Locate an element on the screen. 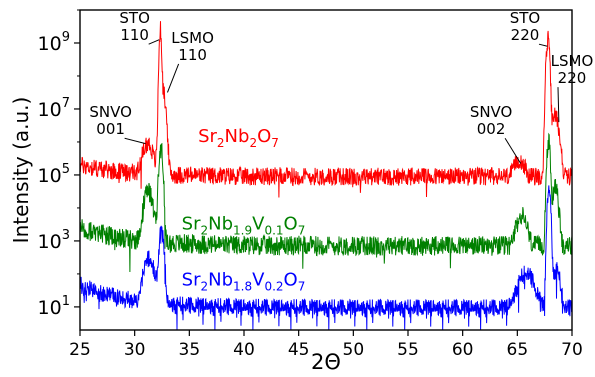 The width and height of the screenshot is (595, 377). peak-annotation: LSMO 110 is located at coordinates (192, 46).